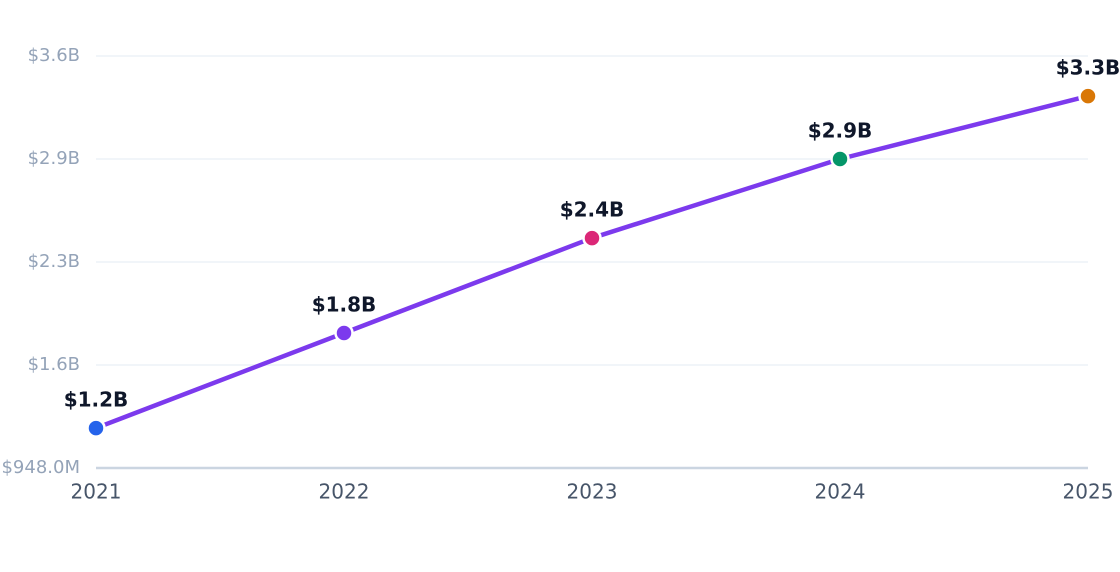 The image size is (1120, 572). What do you see at coordinates (96, 400) in the screenshot?
I see `value-label: $1.2B` at bounding box center [96, 400].